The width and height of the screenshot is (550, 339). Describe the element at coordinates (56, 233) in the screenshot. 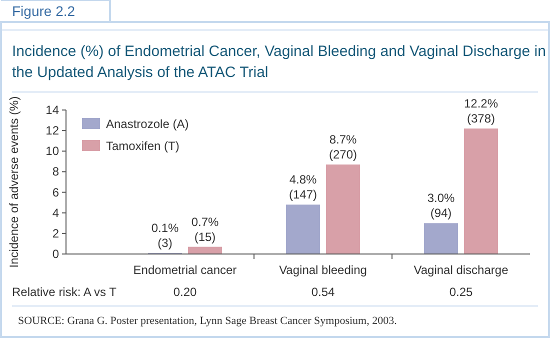

I see `y-tick-label: 2` at that location.